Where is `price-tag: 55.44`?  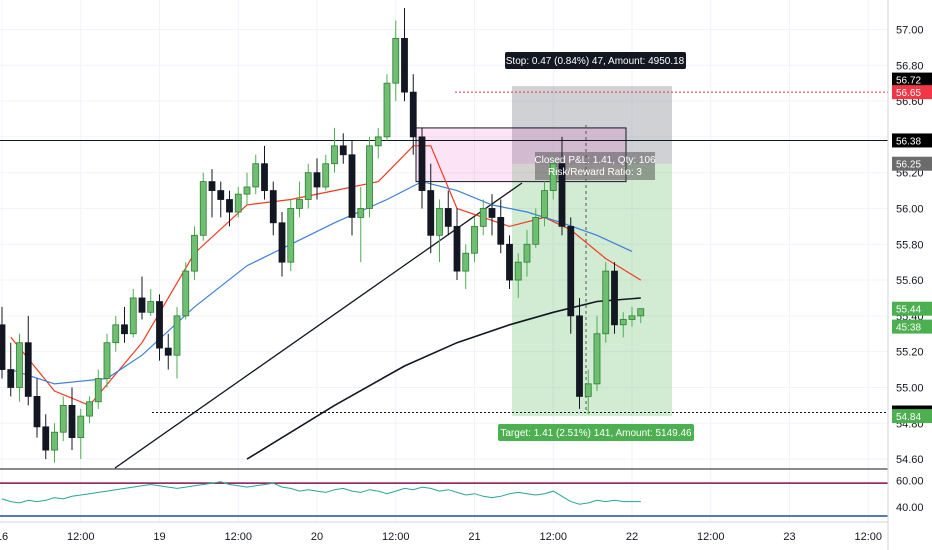
price-tag: 55.44 is located at coordinates (912, 308).